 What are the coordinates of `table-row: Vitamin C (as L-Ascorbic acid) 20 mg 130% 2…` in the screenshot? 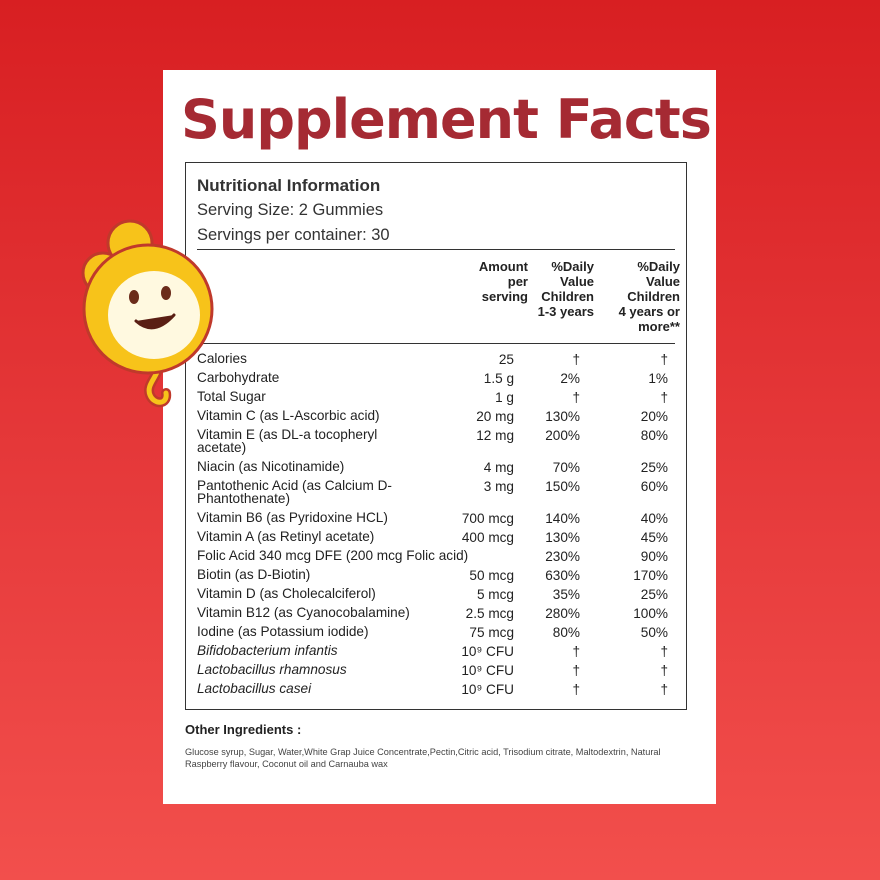 It's located at (436, 418).